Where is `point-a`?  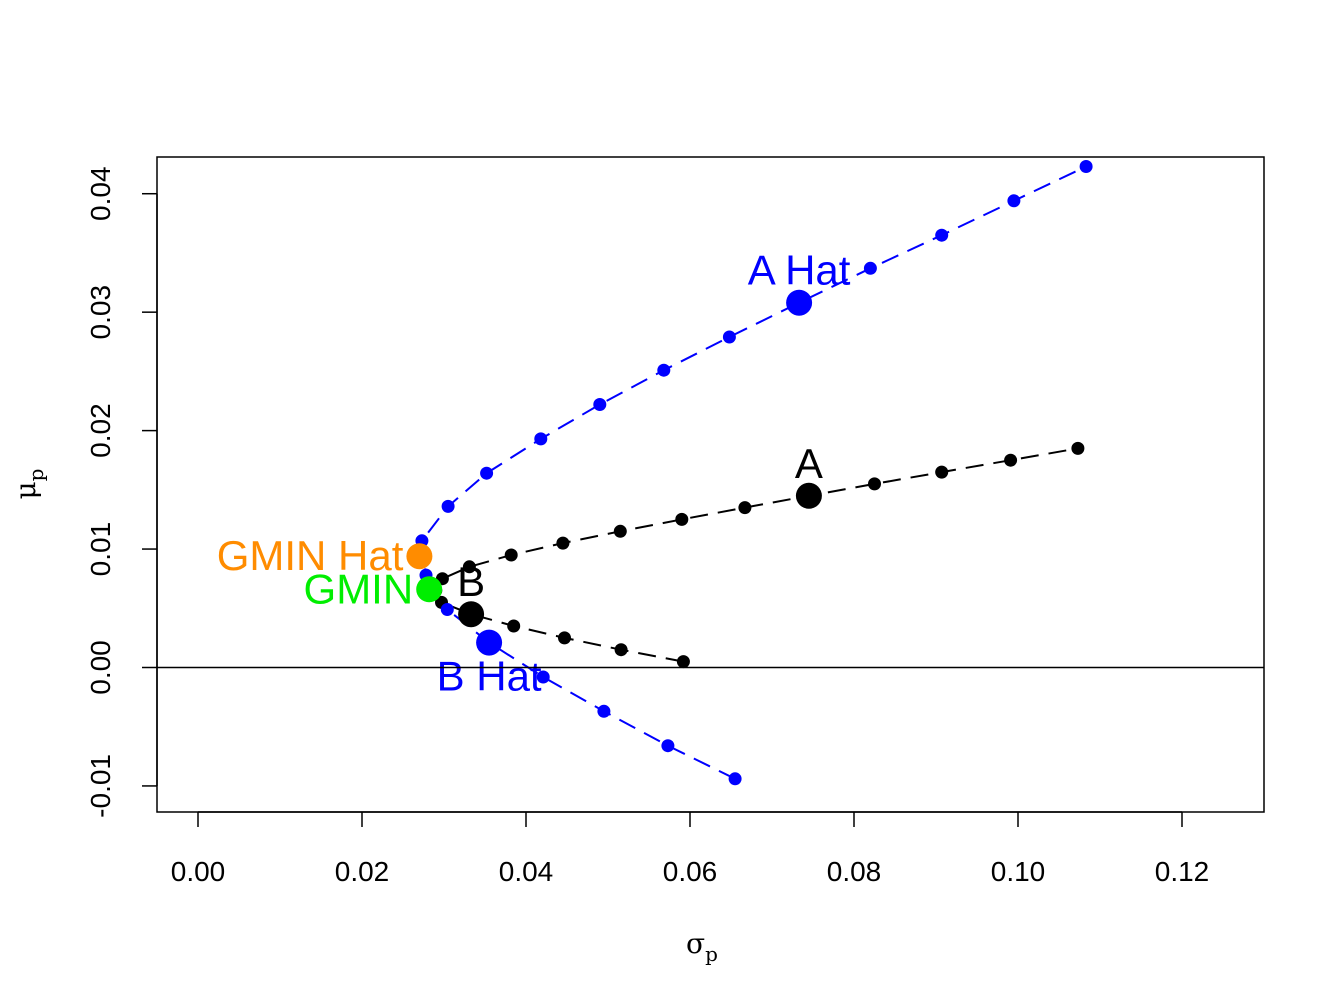 point-a is located at coordinates (808, 495).